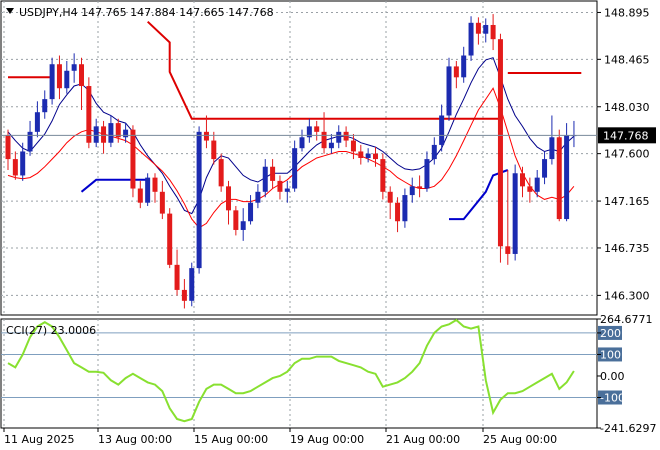 Image resolution: width=660 pixels, height=450 pixels. I want to click on cci-label: CCI(27) 23.0006, so click(51, 330).